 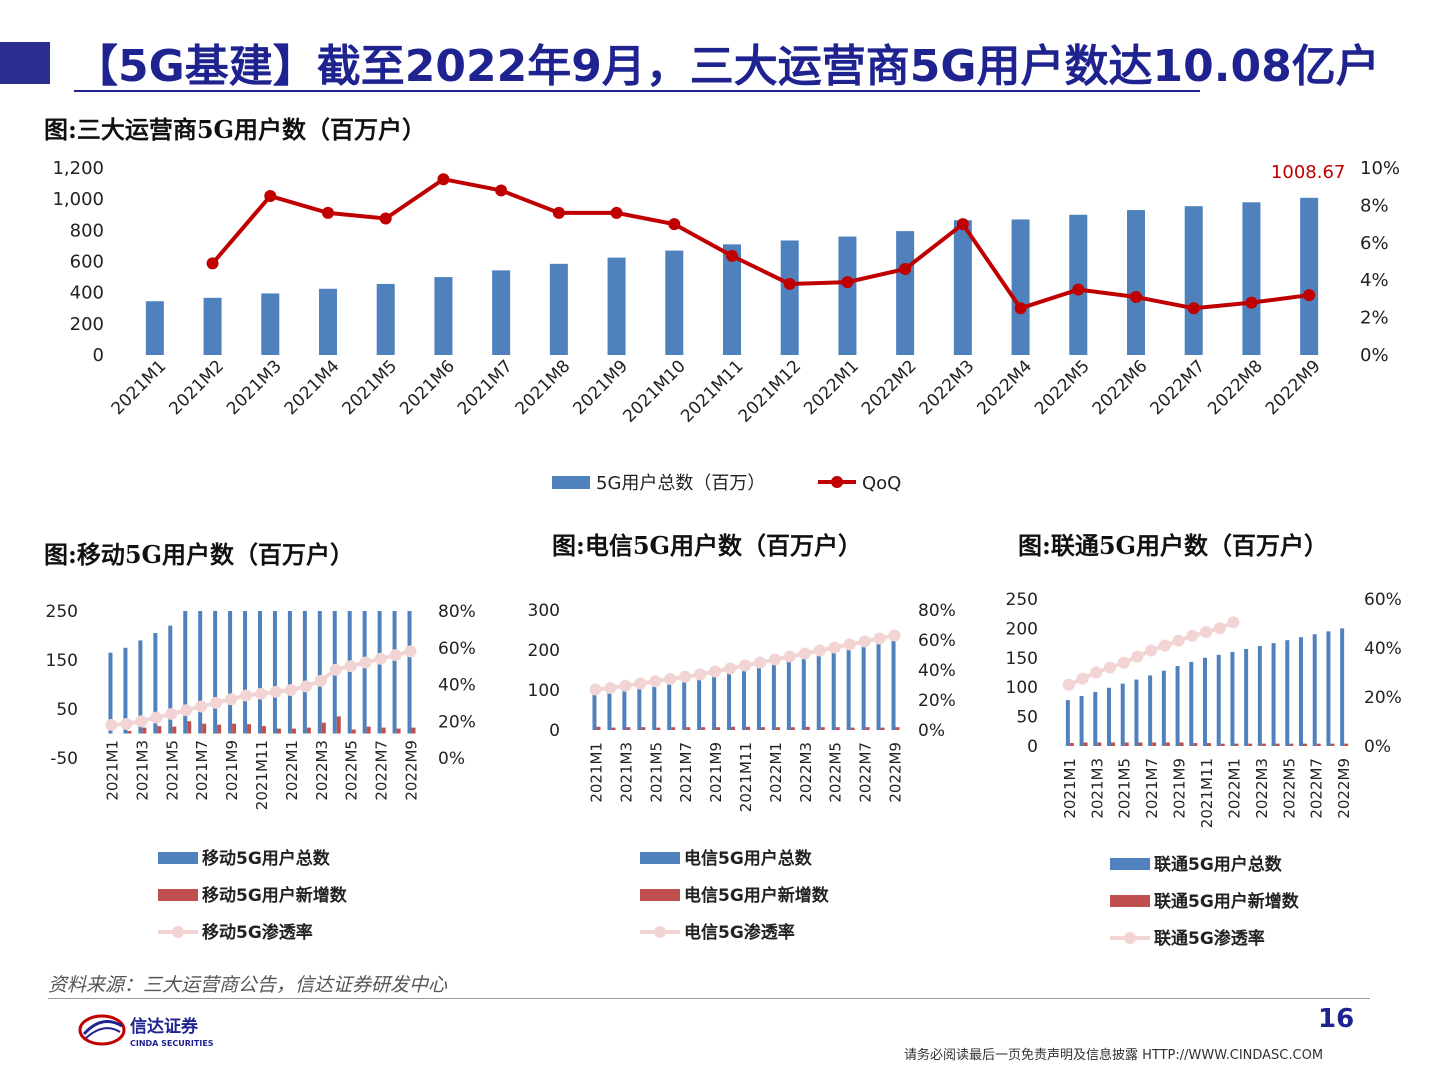 What do you see at coordinates (1209, 938) in the screenshot?
I see `legend-pen-label: 联通5G渗透率` at bounding box center [1209, 938].